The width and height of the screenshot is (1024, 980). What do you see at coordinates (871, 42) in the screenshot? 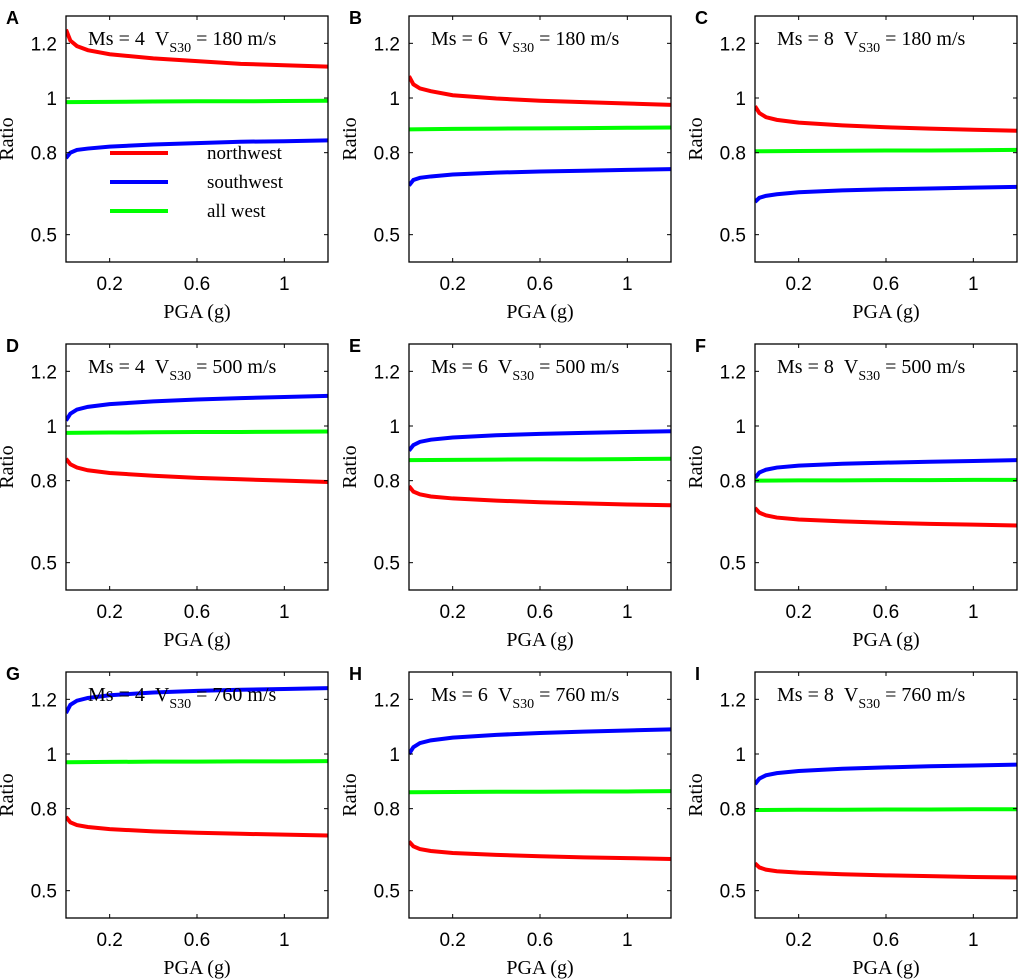
I see `annotation-label: Ms = 8 VS30 = 180 m/s` at bounding box center [871, 42].